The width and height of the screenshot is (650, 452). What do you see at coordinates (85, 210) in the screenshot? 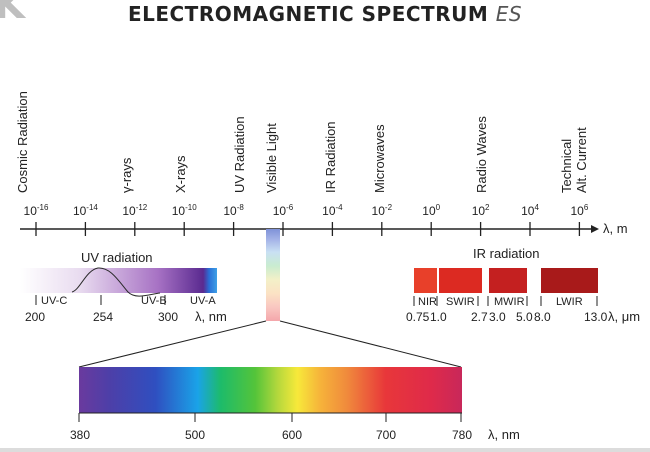
I see `main-axis-tick-label: 10⁻¹⁴` at bounding box center [85, 210].